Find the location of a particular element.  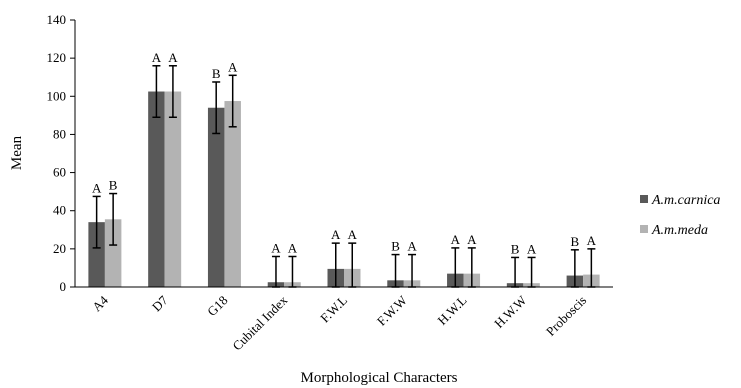

y-tick-label: 140 is located at coordinates (57, 19).